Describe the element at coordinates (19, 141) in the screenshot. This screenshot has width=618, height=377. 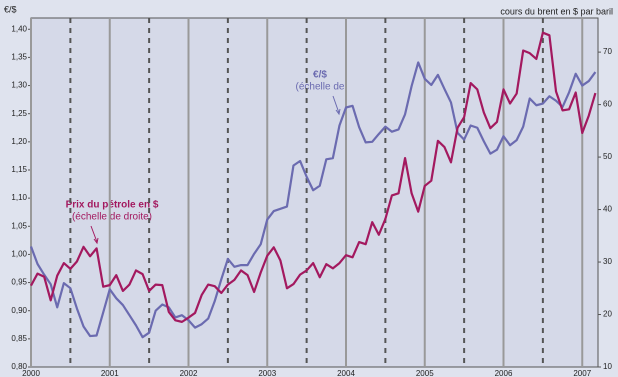
I see `y-tick-label: 1,20` at that location.